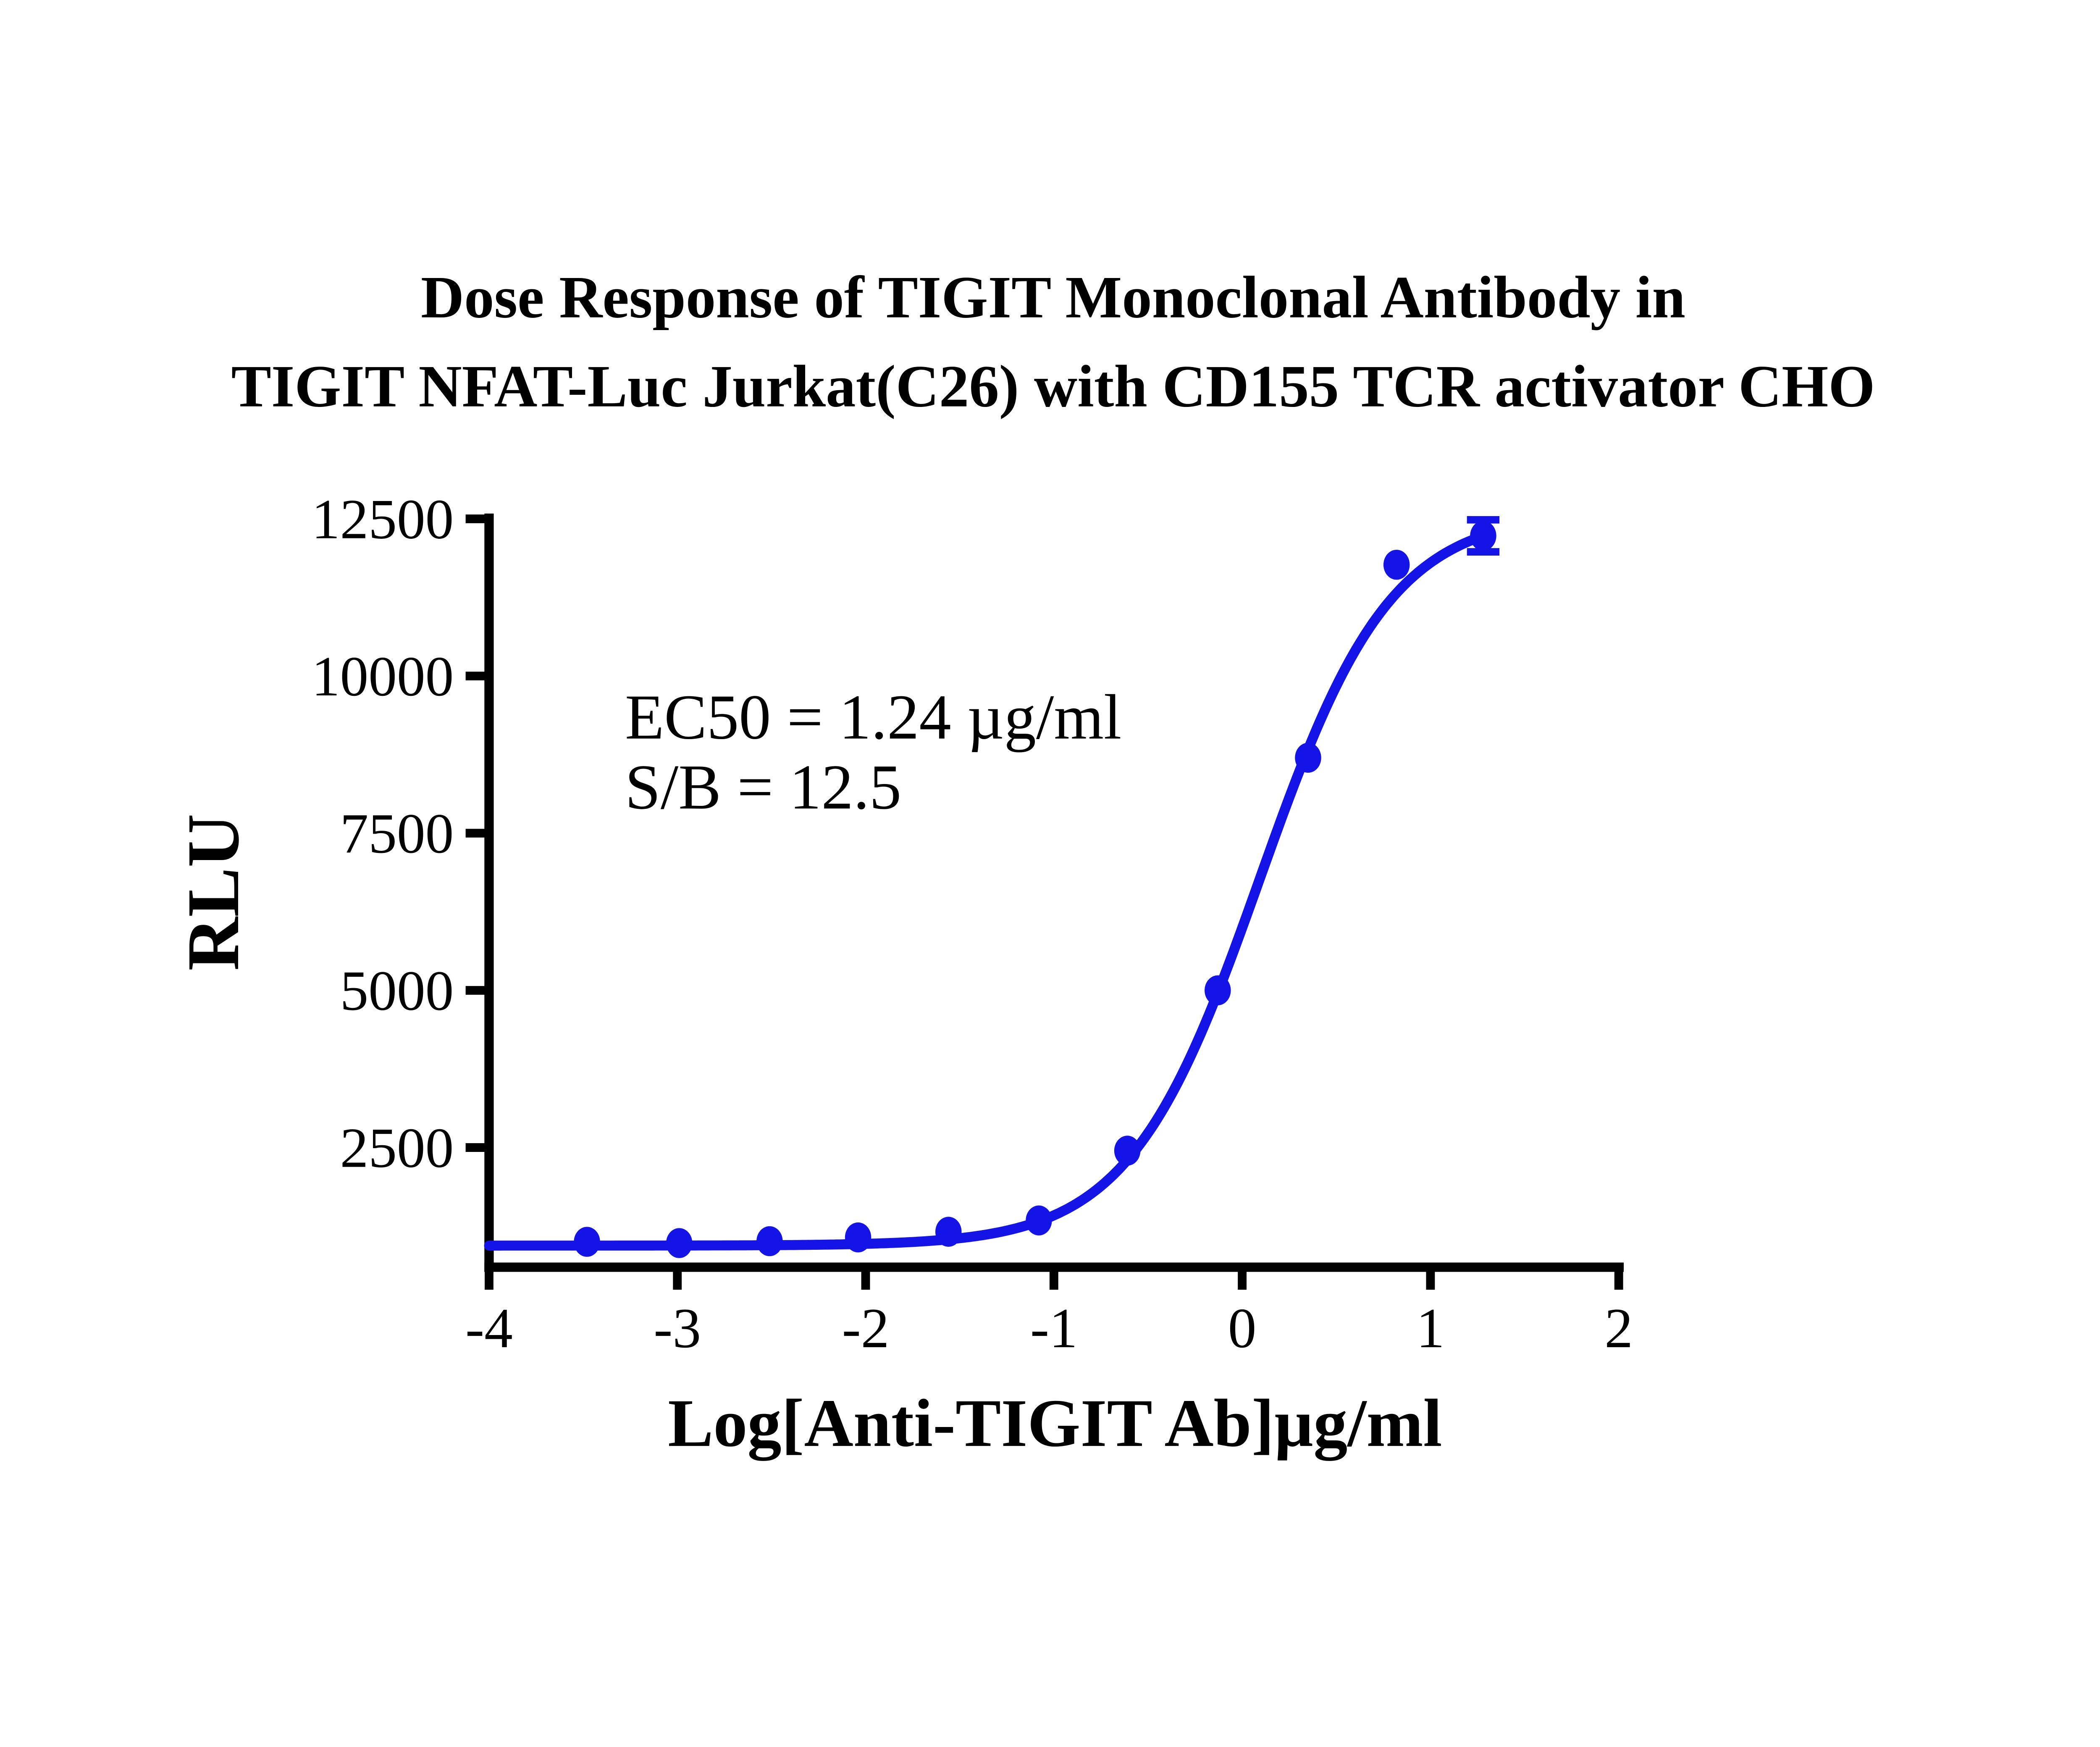 The width and height of the screenshot is (2100, 1747). What do you see at coordinates (489, 1328) in the screenshot?
I see `x-tick-label: -4` at bounding box center [489, 1328].